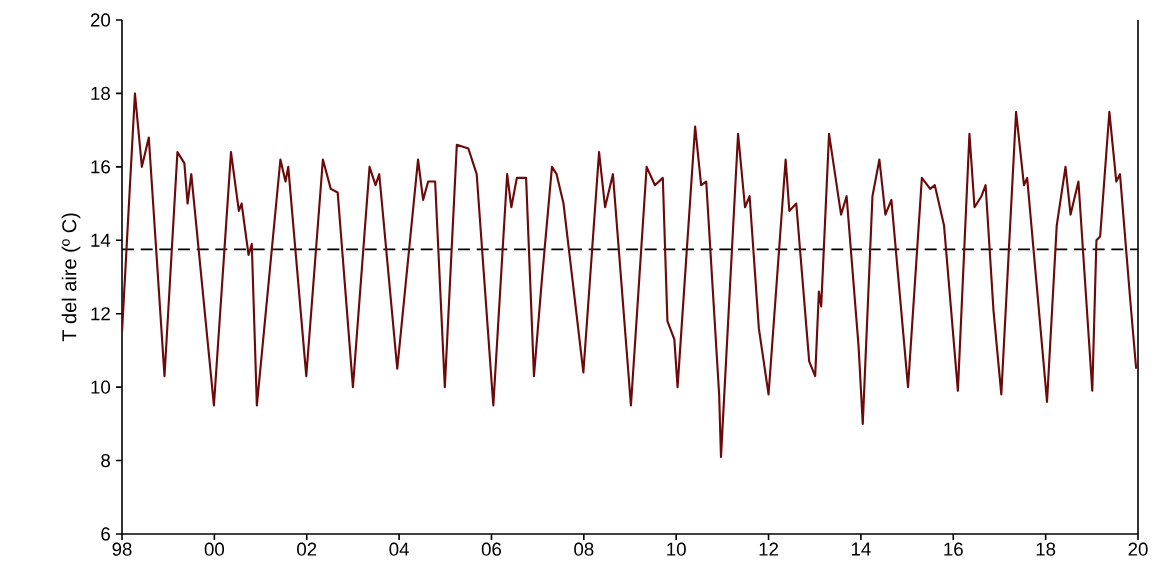 The width and height of the screenshot is (1162, 580). I want to click on y-tick-label: 6, so click(105, 534).